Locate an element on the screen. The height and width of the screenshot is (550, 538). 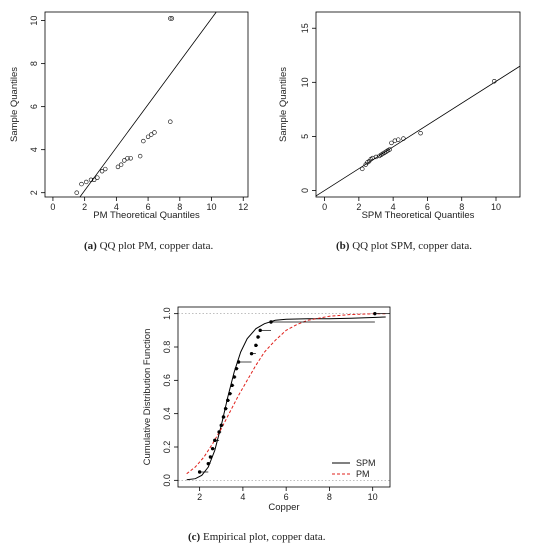
y-tick-label: 6 is located at coordinates (34, 106).